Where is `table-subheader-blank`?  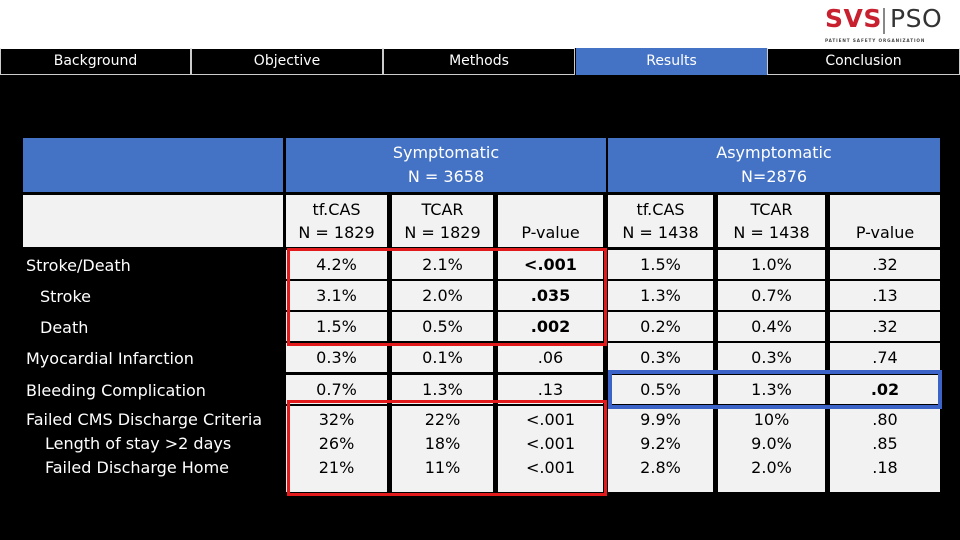 table-subheader-blank is located at coordinates (153, 221).